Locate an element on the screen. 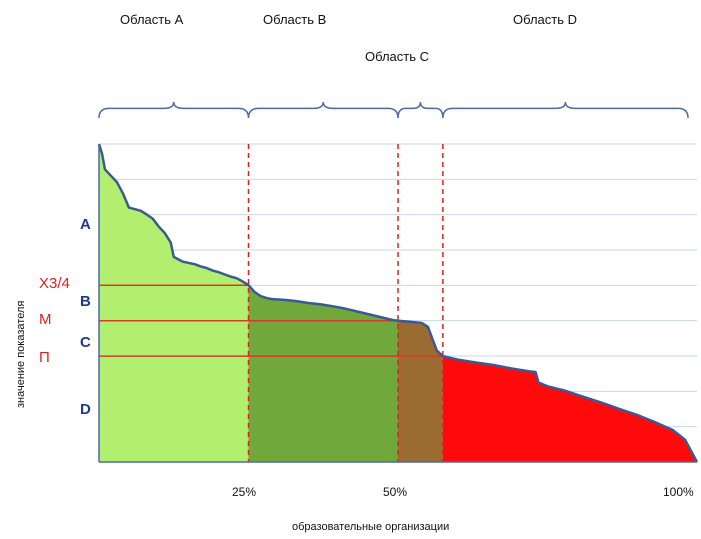 The width and height of the screenshot is (701, 539). area-region-c is located at coordinates (420, 391).